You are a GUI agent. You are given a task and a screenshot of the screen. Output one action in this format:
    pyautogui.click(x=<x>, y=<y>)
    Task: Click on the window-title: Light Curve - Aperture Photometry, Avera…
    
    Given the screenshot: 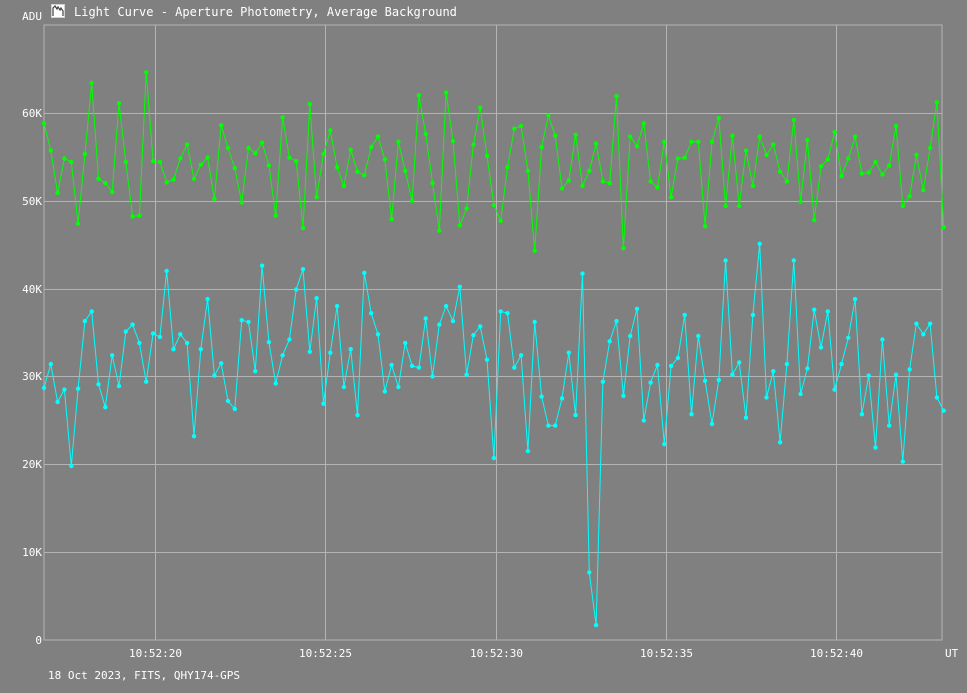 What is the action you would take?
    pyautogui.click(x=265, y=12)
    